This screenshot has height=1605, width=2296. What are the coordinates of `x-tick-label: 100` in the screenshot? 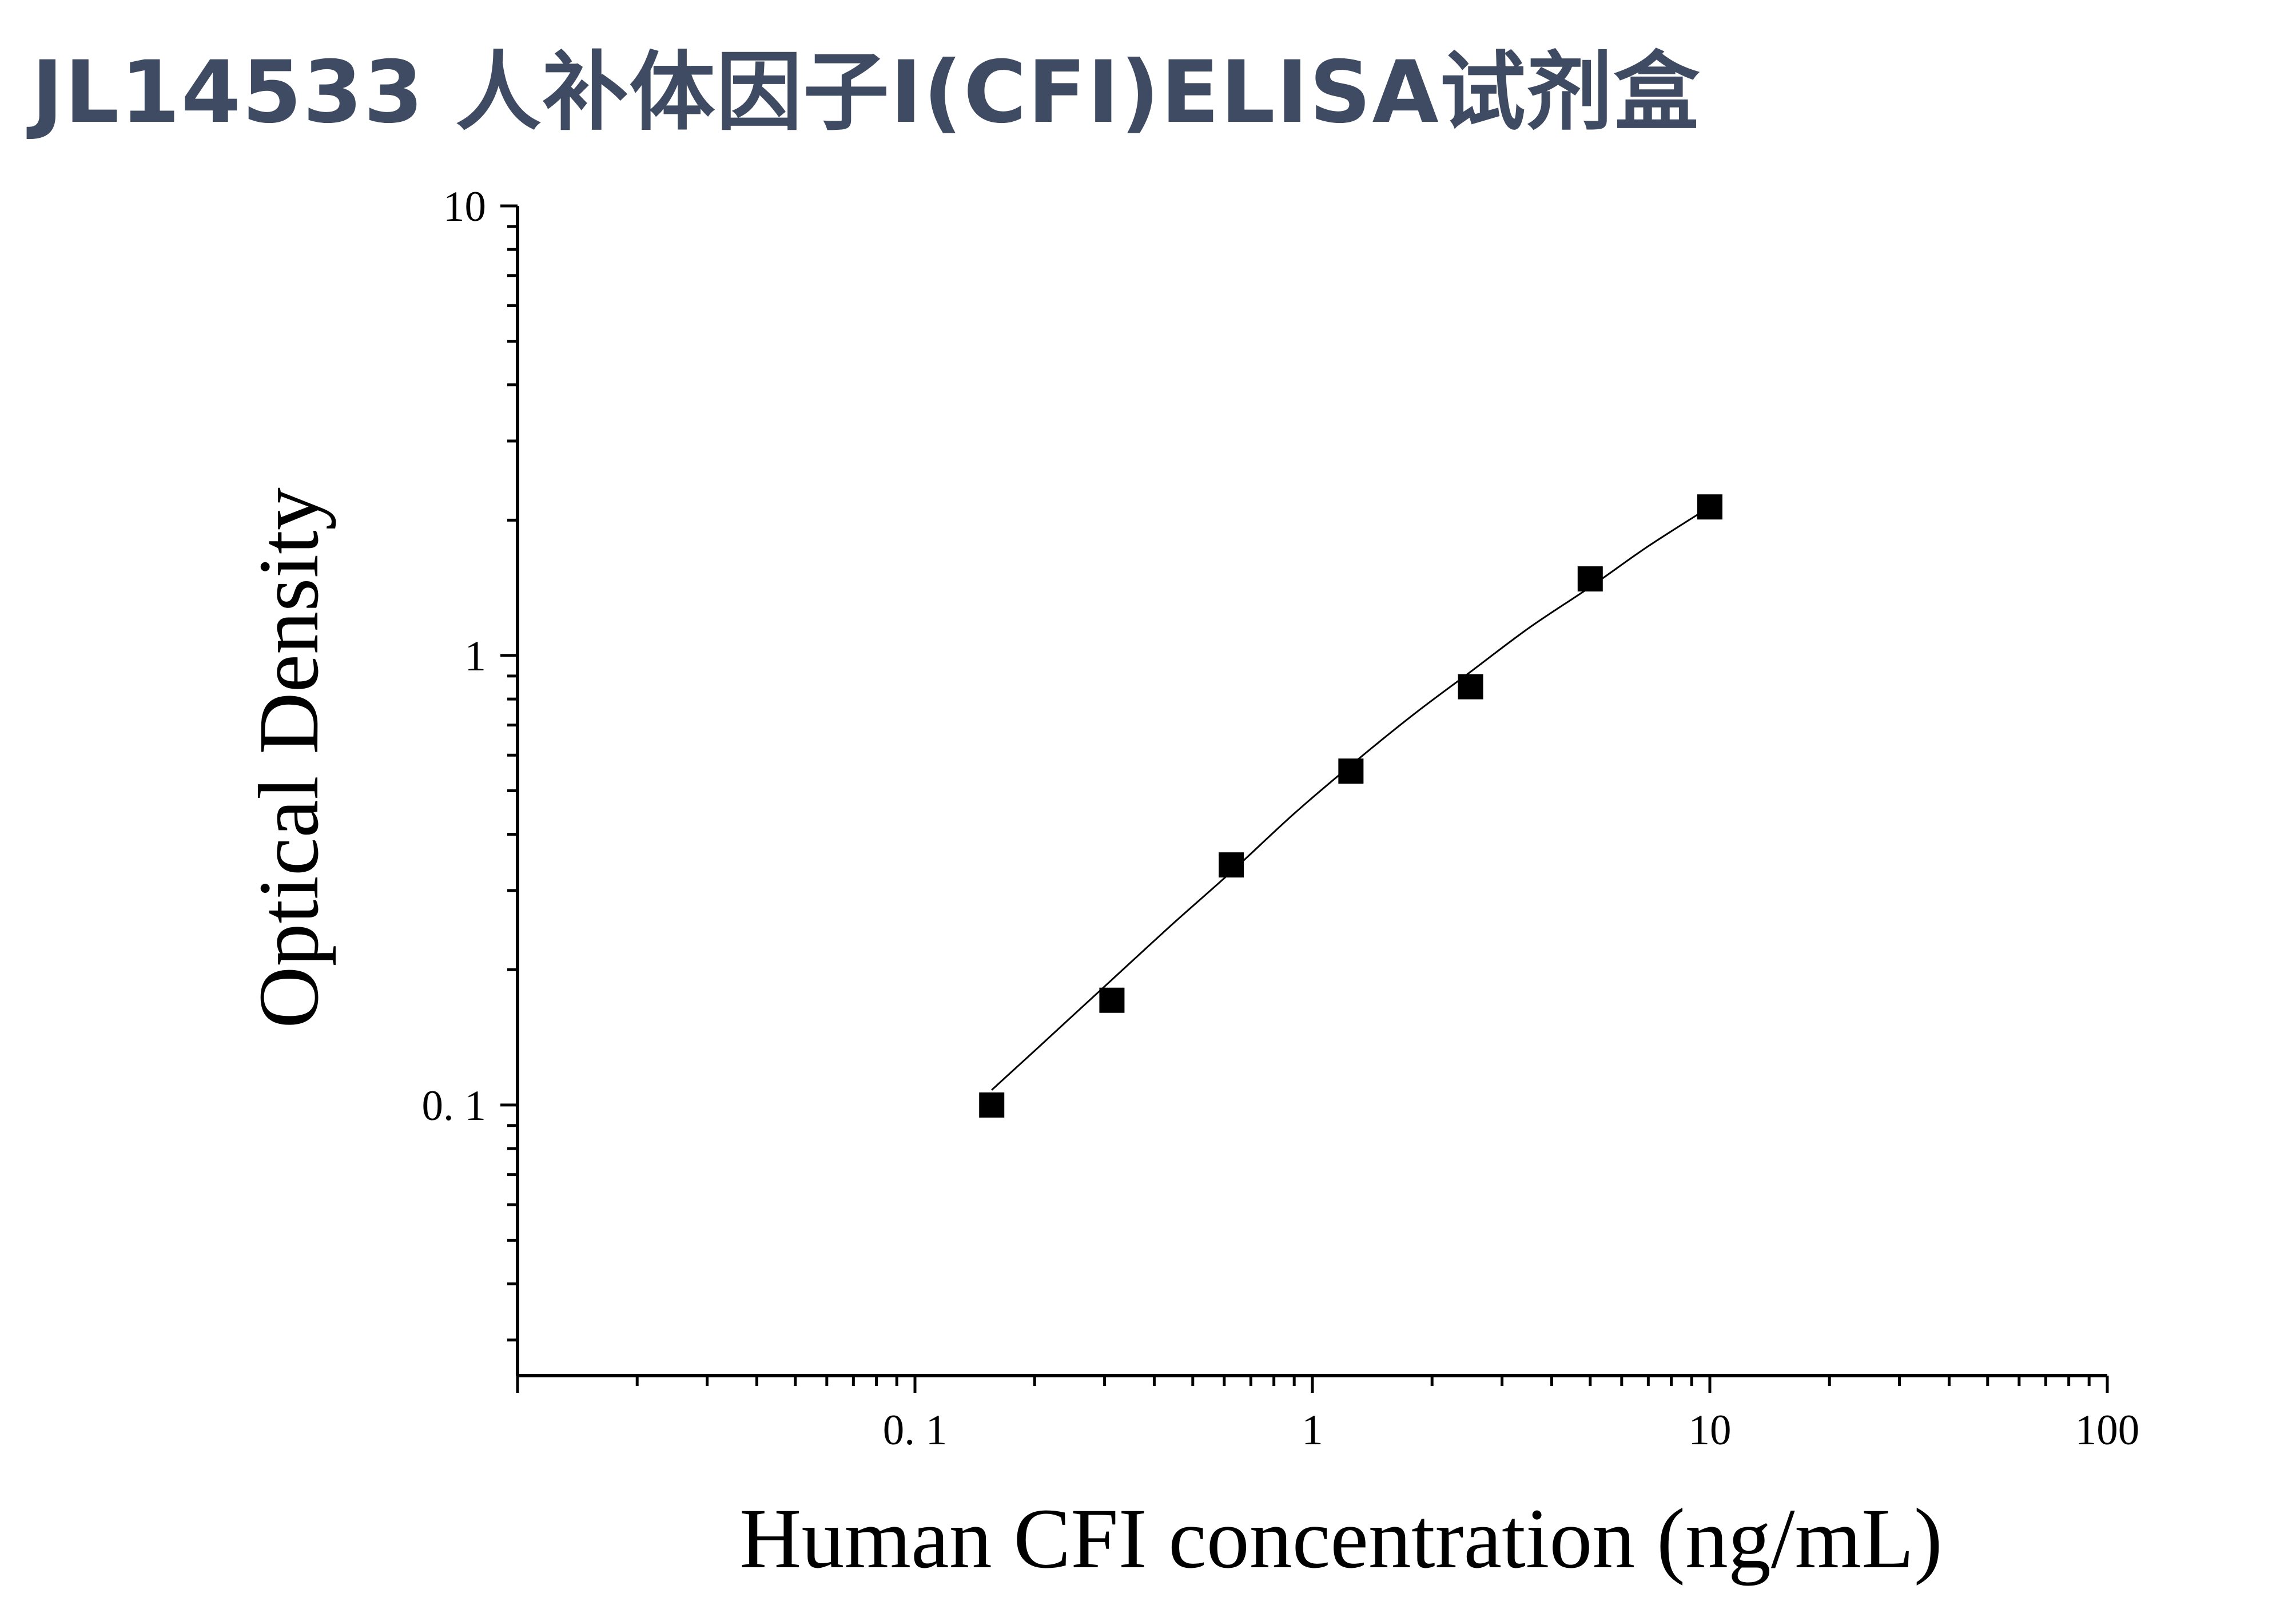 It's located at (2107, 1430).